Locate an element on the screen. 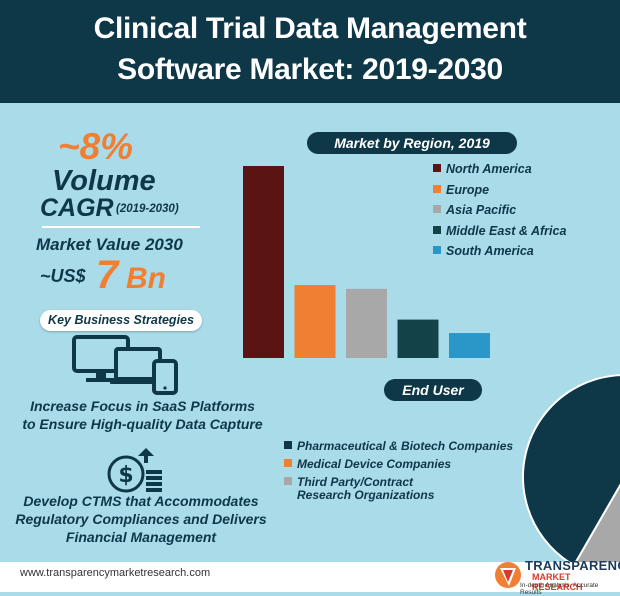 This screenshot has width=620, height=596. logo-sub: MARKET RESEARCH is located at coordinates (557, 582).